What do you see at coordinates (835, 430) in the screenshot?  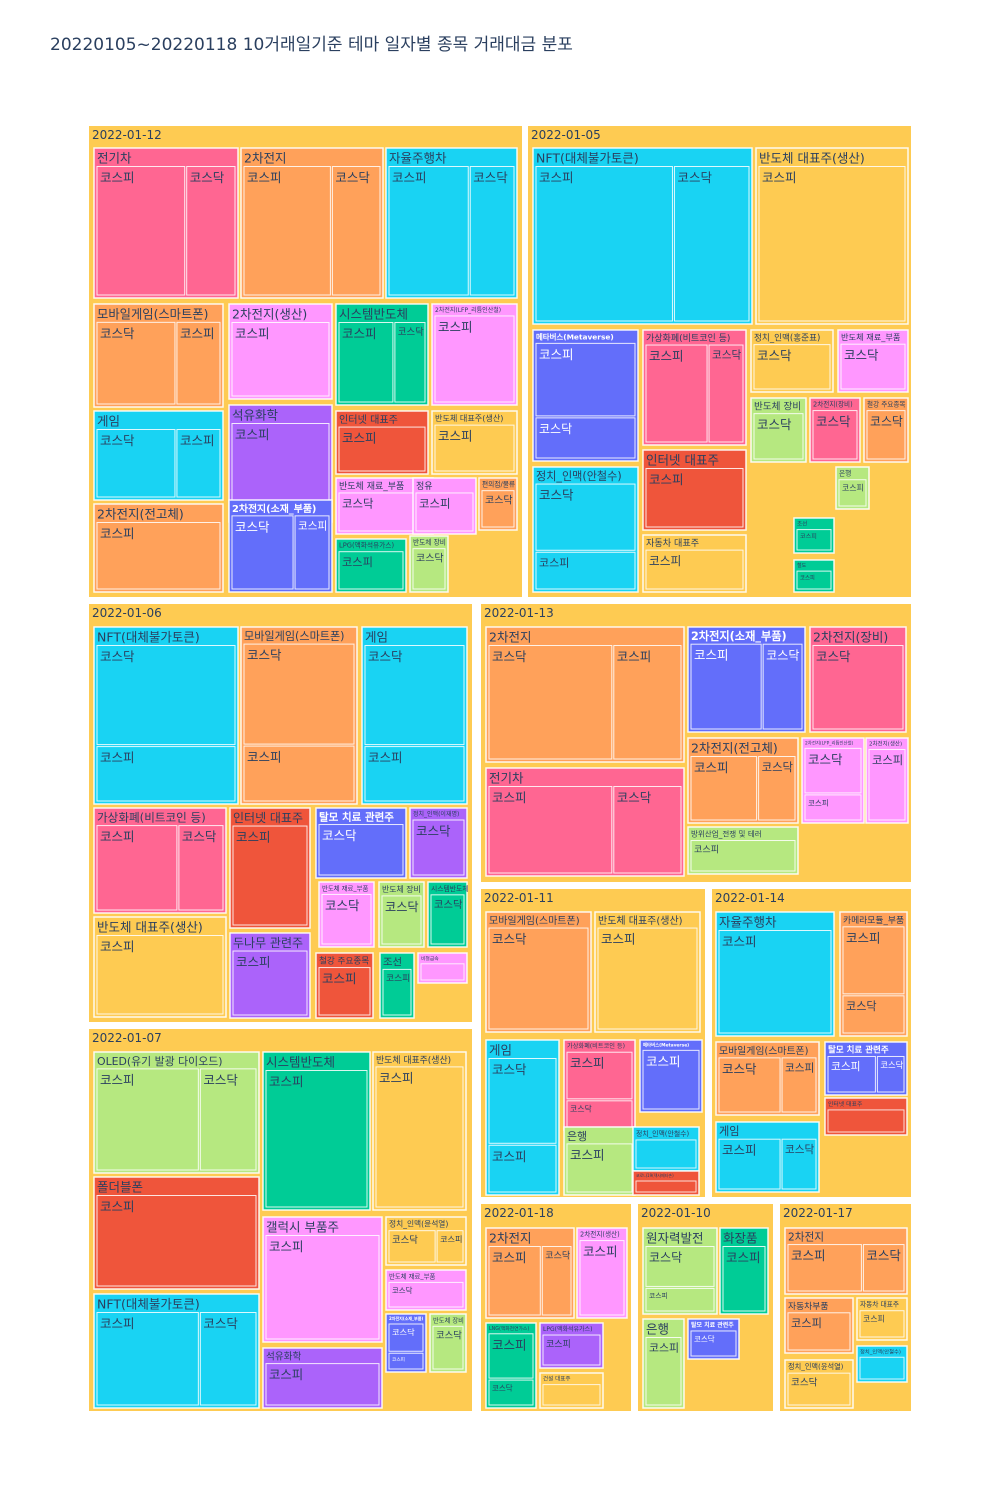 I see `theme-node: 2차전지(장비) 코스닥` at bounding box center [835, 430].